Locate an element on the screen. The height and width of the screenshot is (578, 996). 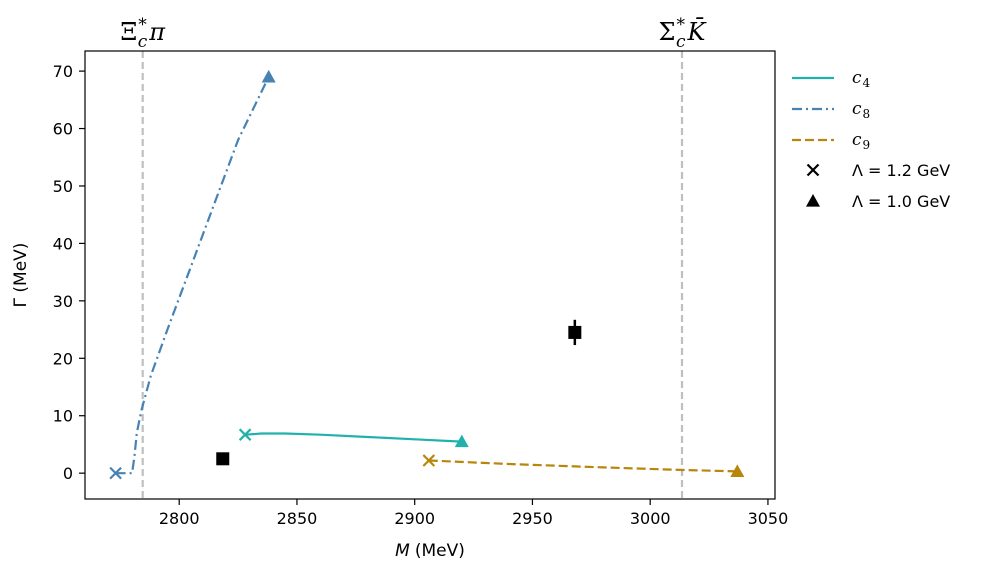
series-end-marker-c4 is located at coordinates (461, 441).